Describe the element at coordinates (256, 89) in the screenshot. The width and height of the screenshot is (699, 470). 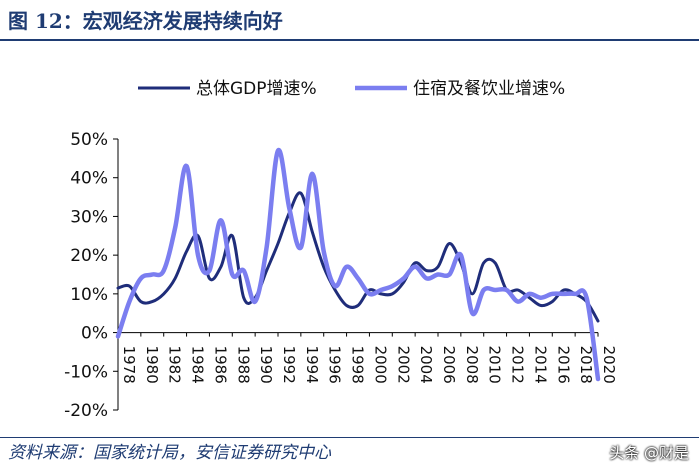
I see `legend-label-gdp: 总体GDP增速%` at that location.